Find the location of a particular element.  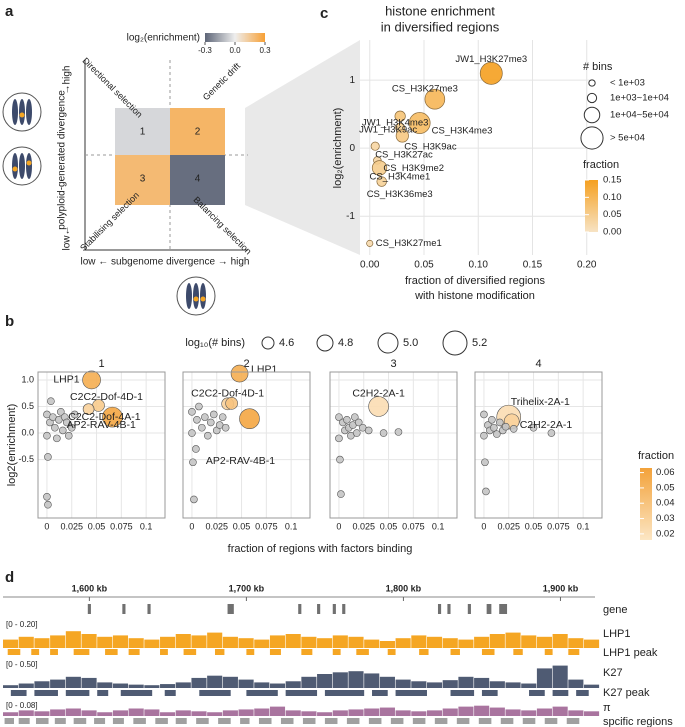

color-legend-title: fraction is located at coordinates (656, 456).